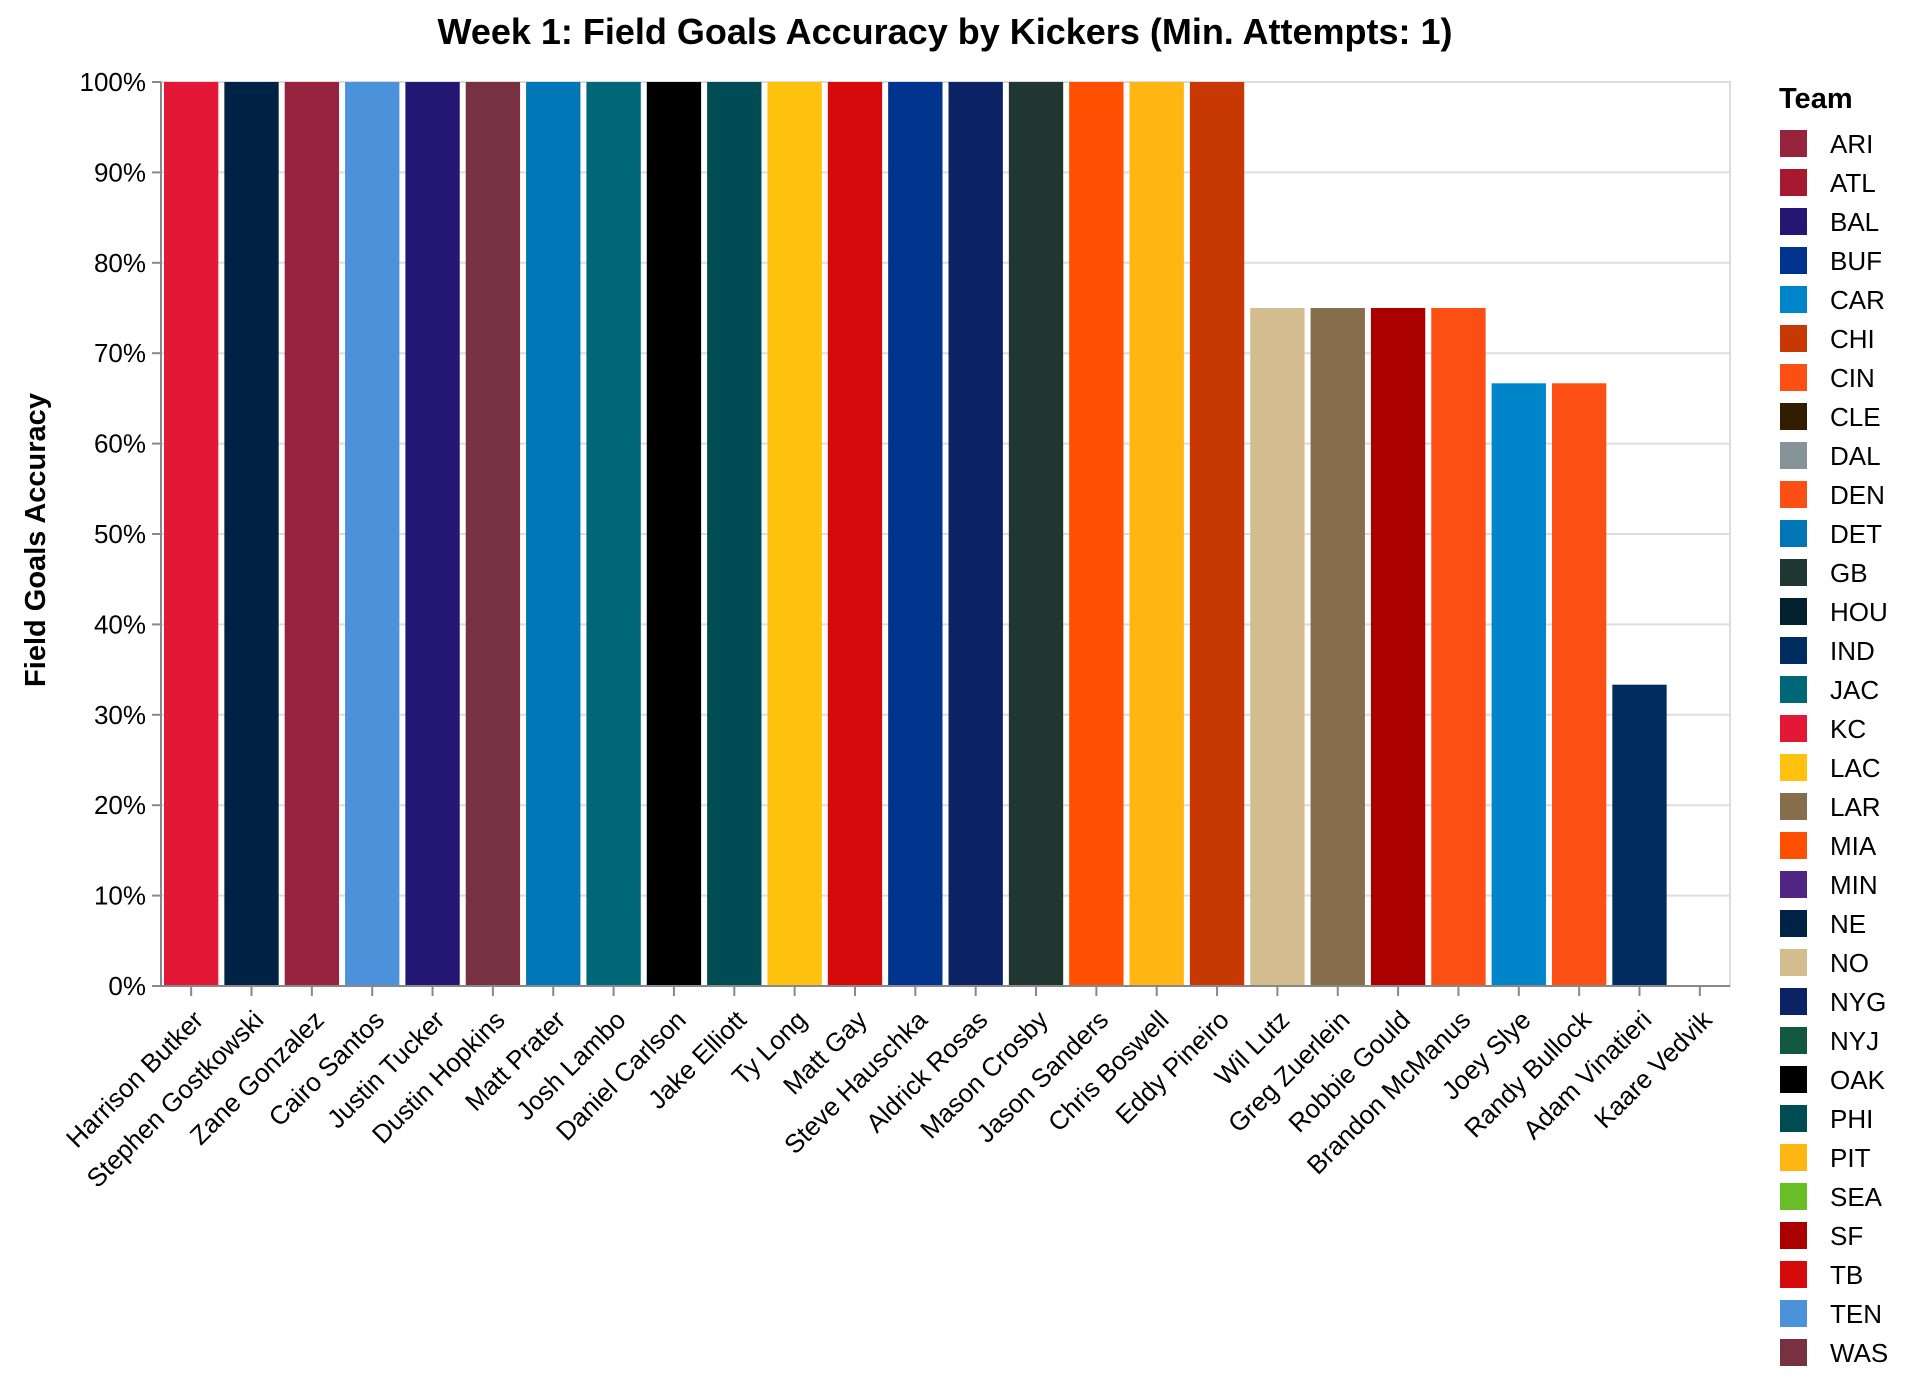  I want to click on bar-harrison-butker, so click(191, 534).